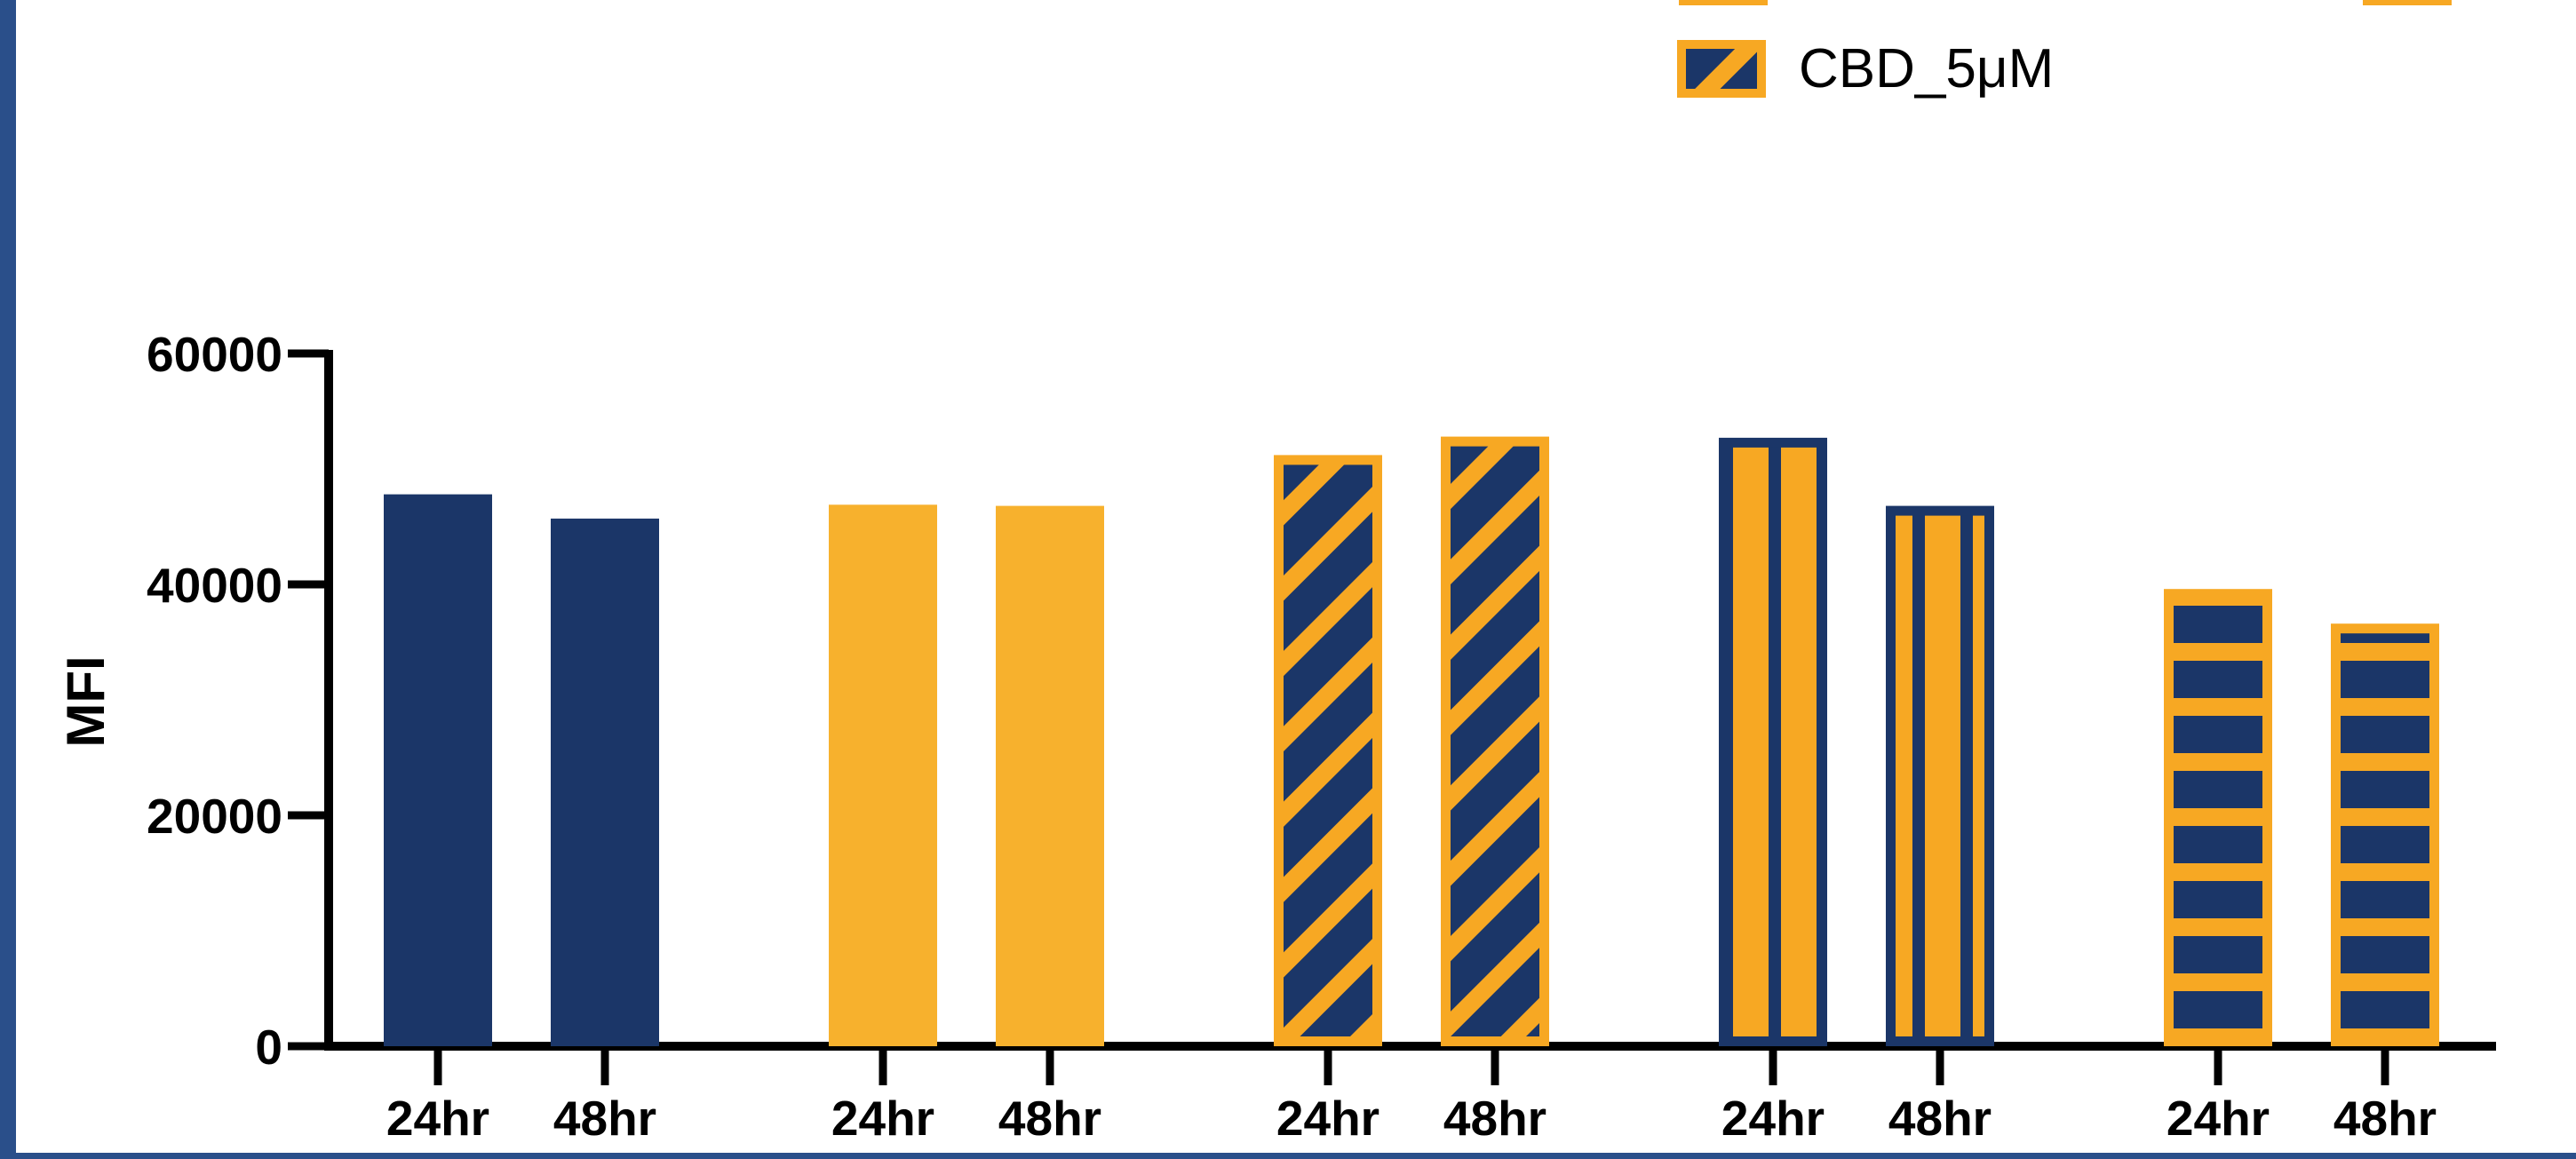 The width and height of the screenshot is (2576, 1159). Describe the element at coordinates (214, 355) in the screenshot. I see `y-tick-label-60000: 60000` at that location.